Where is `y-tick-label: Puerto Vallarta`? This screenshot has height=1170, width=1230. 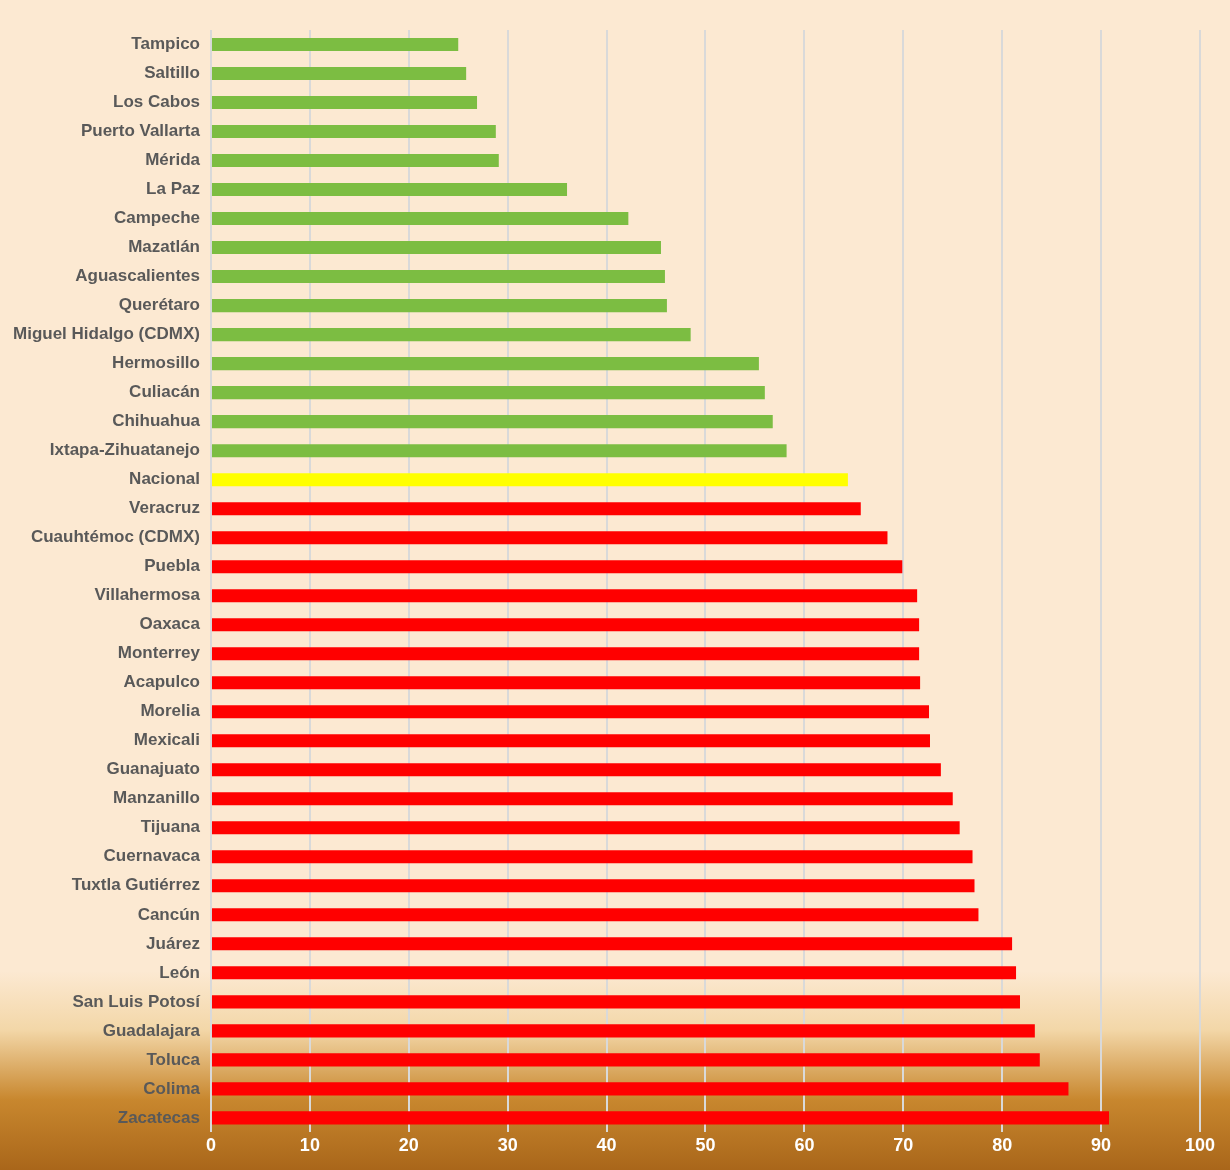 y-tick-label: Puerto Vallarta is located at coordinates (140, 131).